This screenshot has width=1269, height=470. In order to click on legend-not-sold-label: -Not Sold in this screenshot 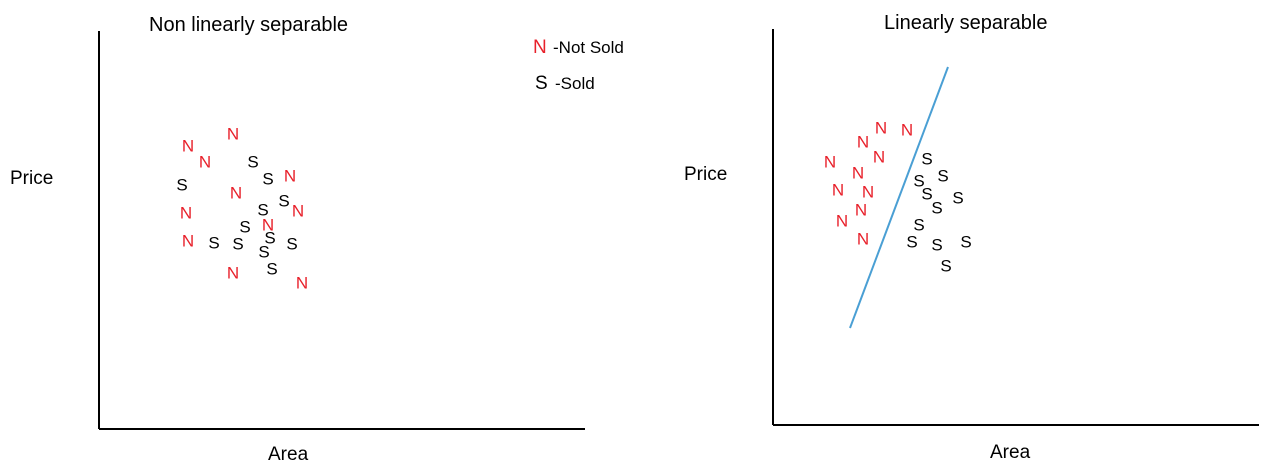, I will do `click(588, 47)`.